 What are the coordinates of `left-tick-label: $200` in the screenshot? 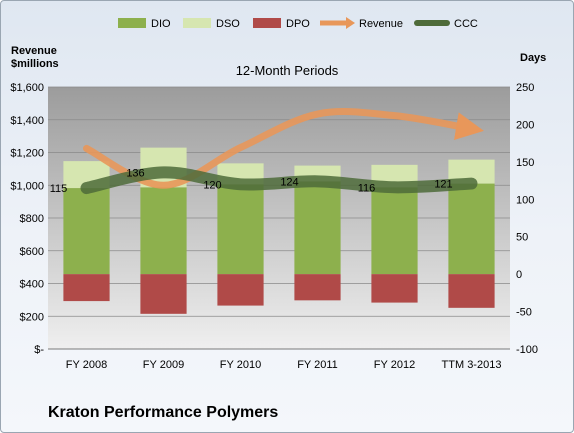 It's located at (32, 317).